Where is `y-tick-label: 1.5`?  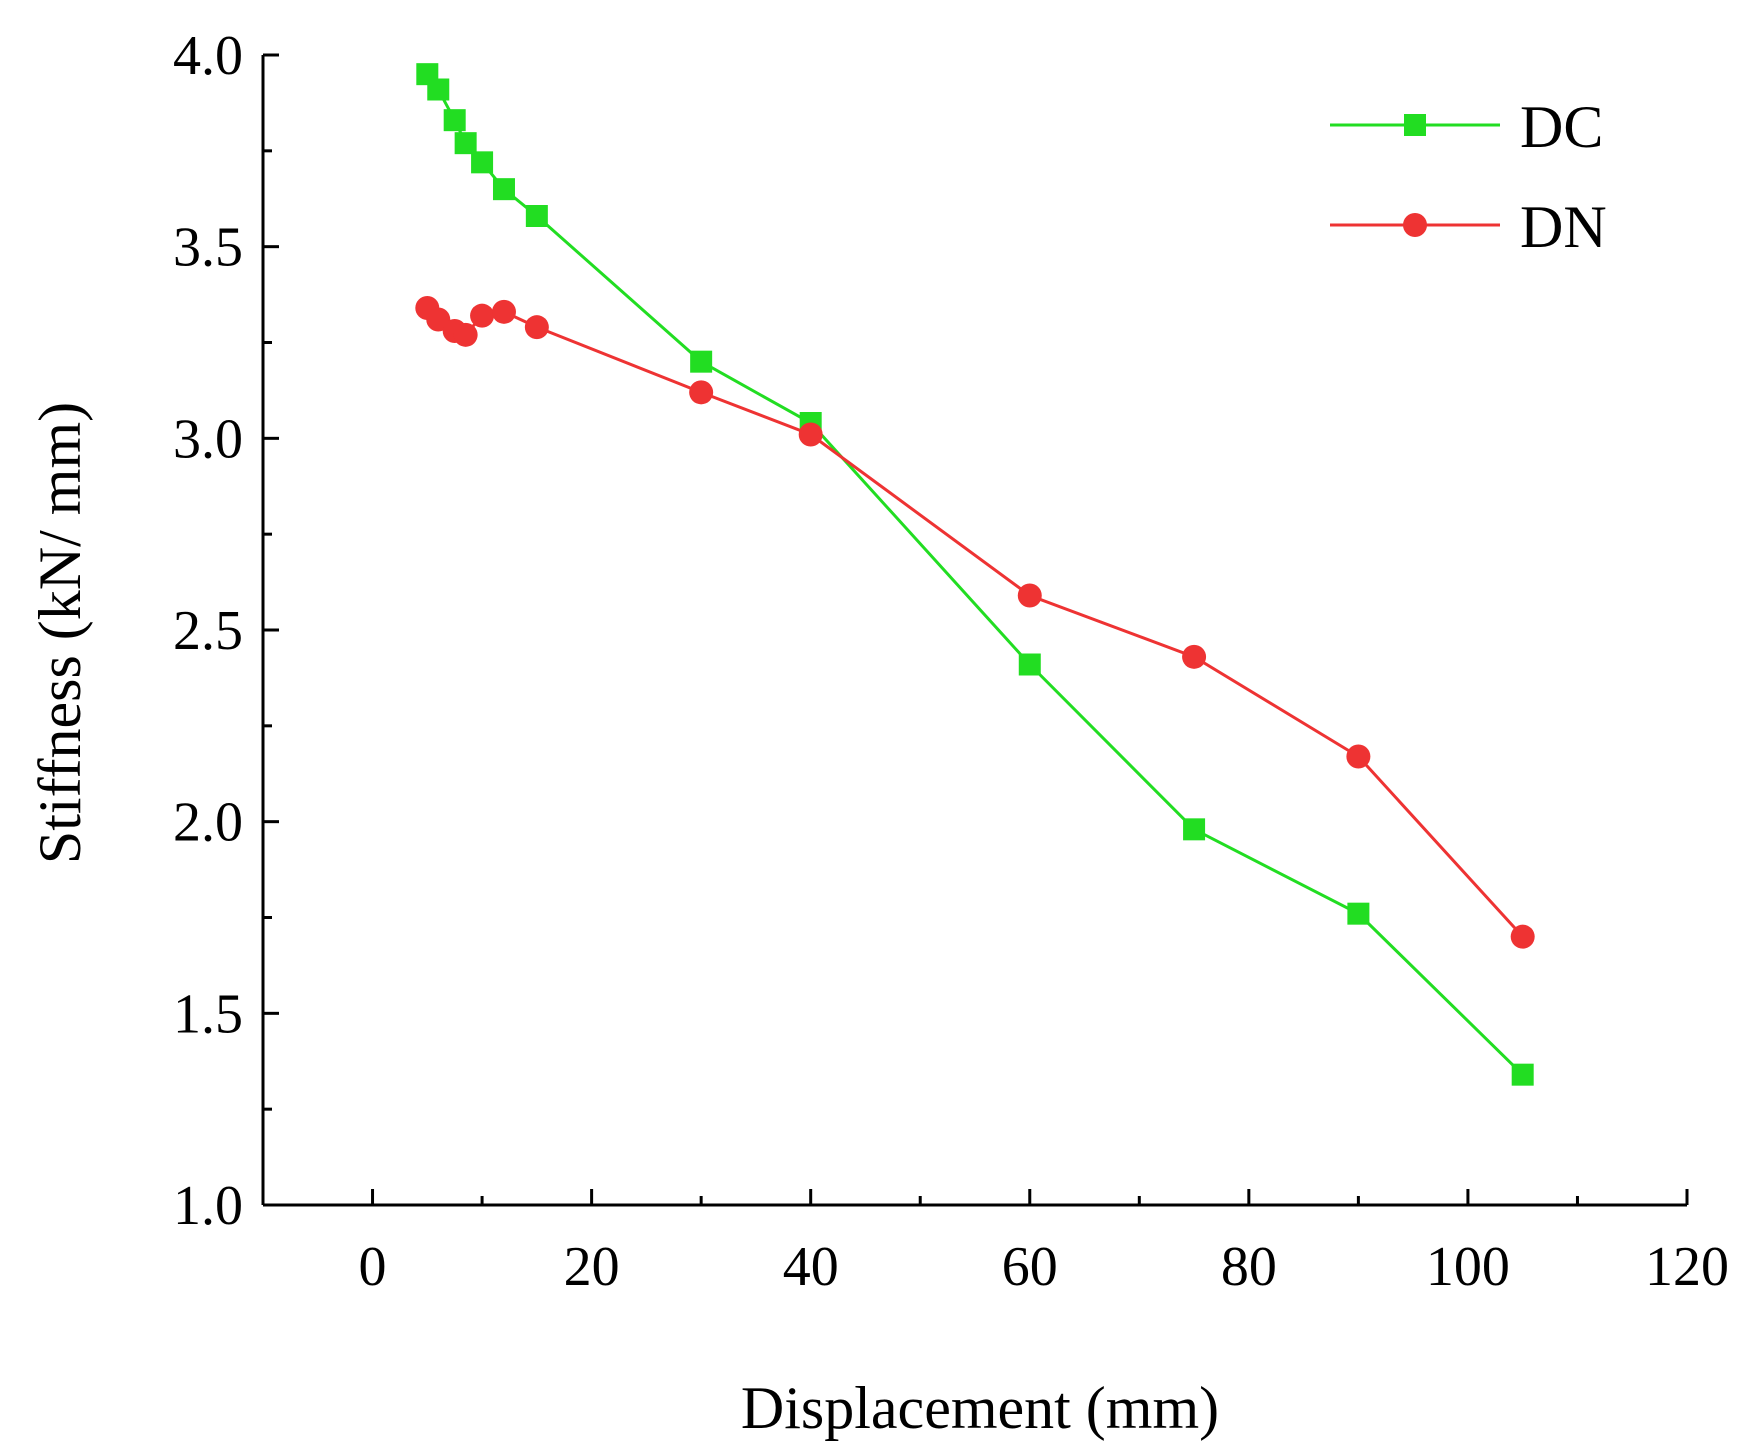 y-tick-label: 1.5 is located at coordinates (208, 1014).